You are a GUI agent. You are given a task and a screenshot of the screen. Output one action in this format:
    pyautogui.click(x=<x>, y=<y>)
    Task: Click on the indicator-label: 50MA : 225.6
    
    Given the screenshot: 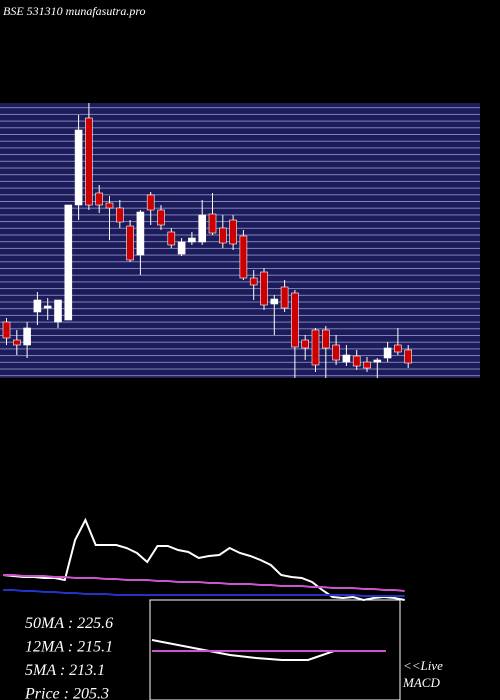 What is the action you would take?
    pyautogui.click(x=69, y=623)
    